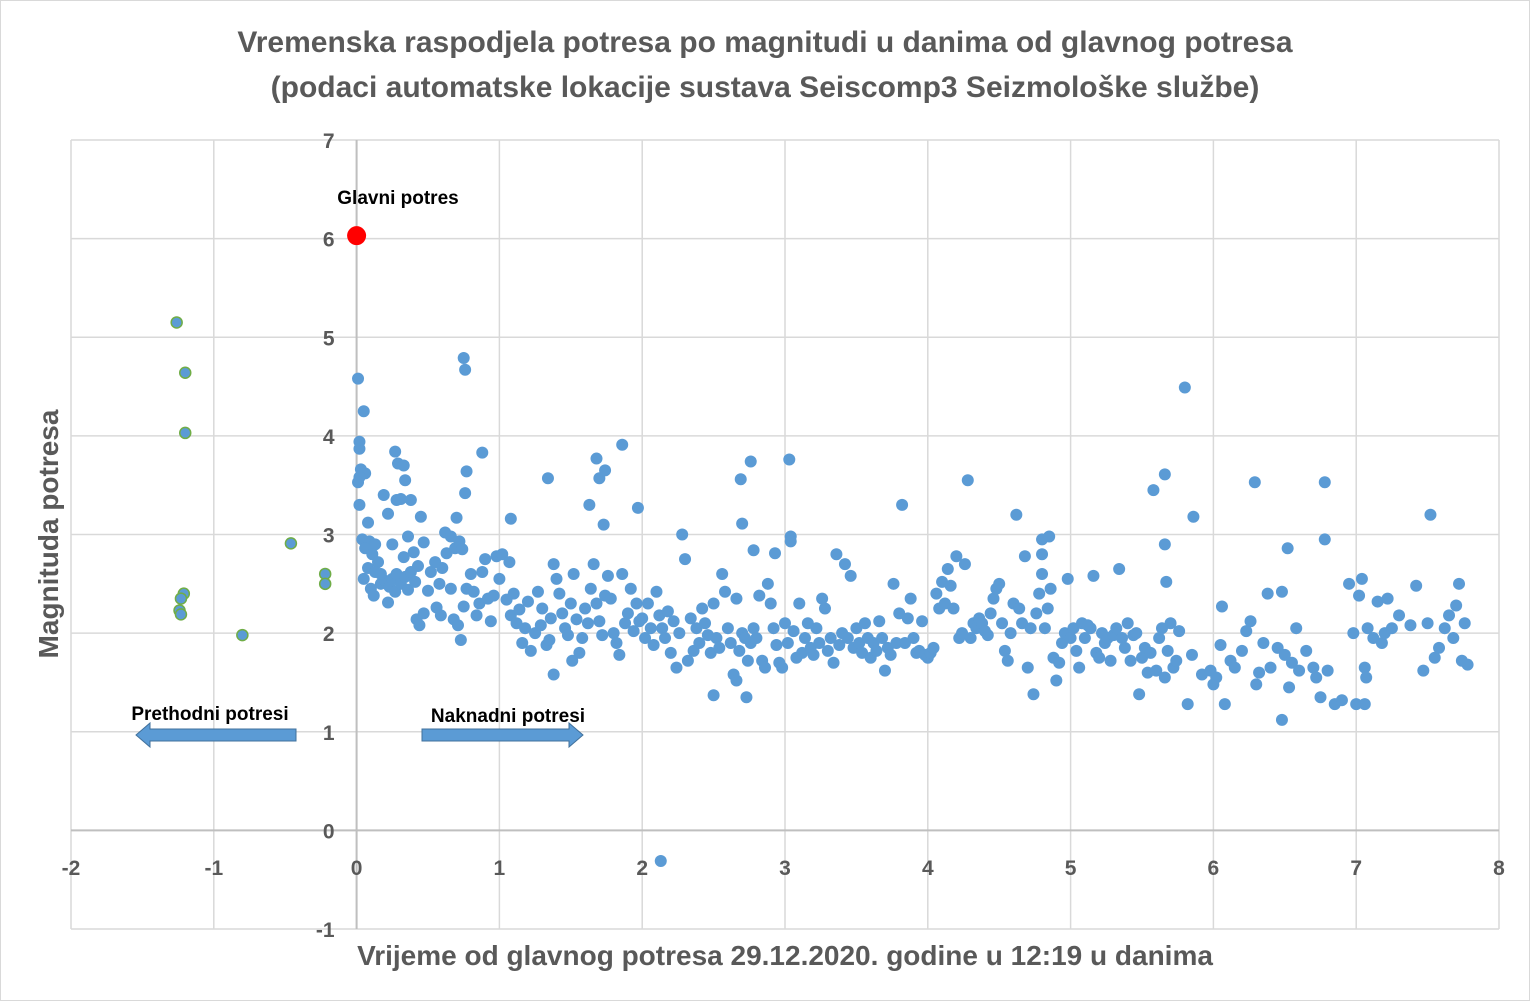  Describe the element at coordinates (508, 716) in the screenshot. I see `aftershocks-label: Naknadni potresi` at that location.